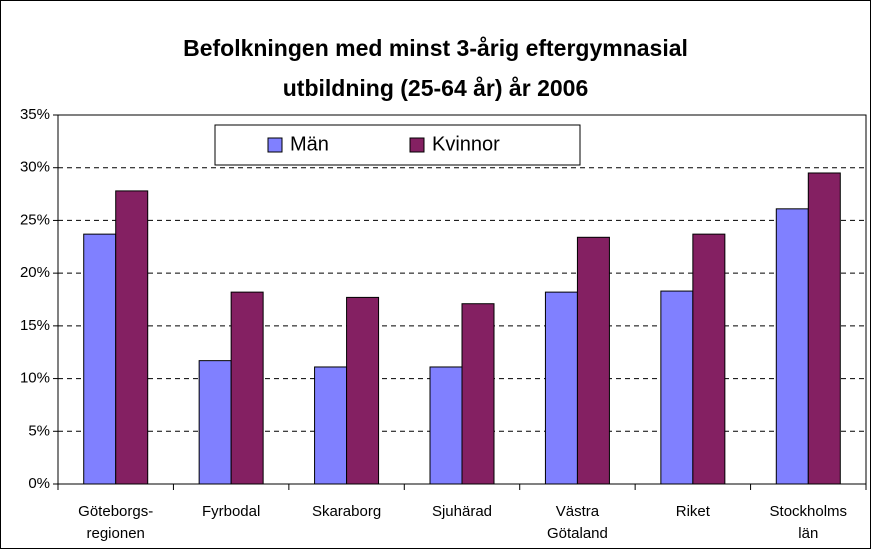 Image resolution: width=871 pixels, height=549 pixels. Describe the element at coordinates (35, 219) in the screenshot. I see `y-tick-label: 25%` at that location.